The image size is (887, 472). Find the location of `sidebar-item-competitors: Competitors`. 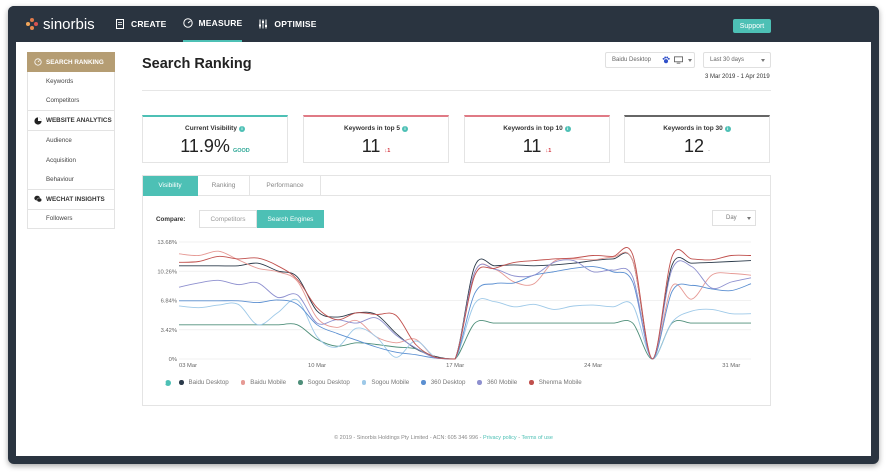

sidebar-item-competitors: Competitors is located at coordinates (71, 101).